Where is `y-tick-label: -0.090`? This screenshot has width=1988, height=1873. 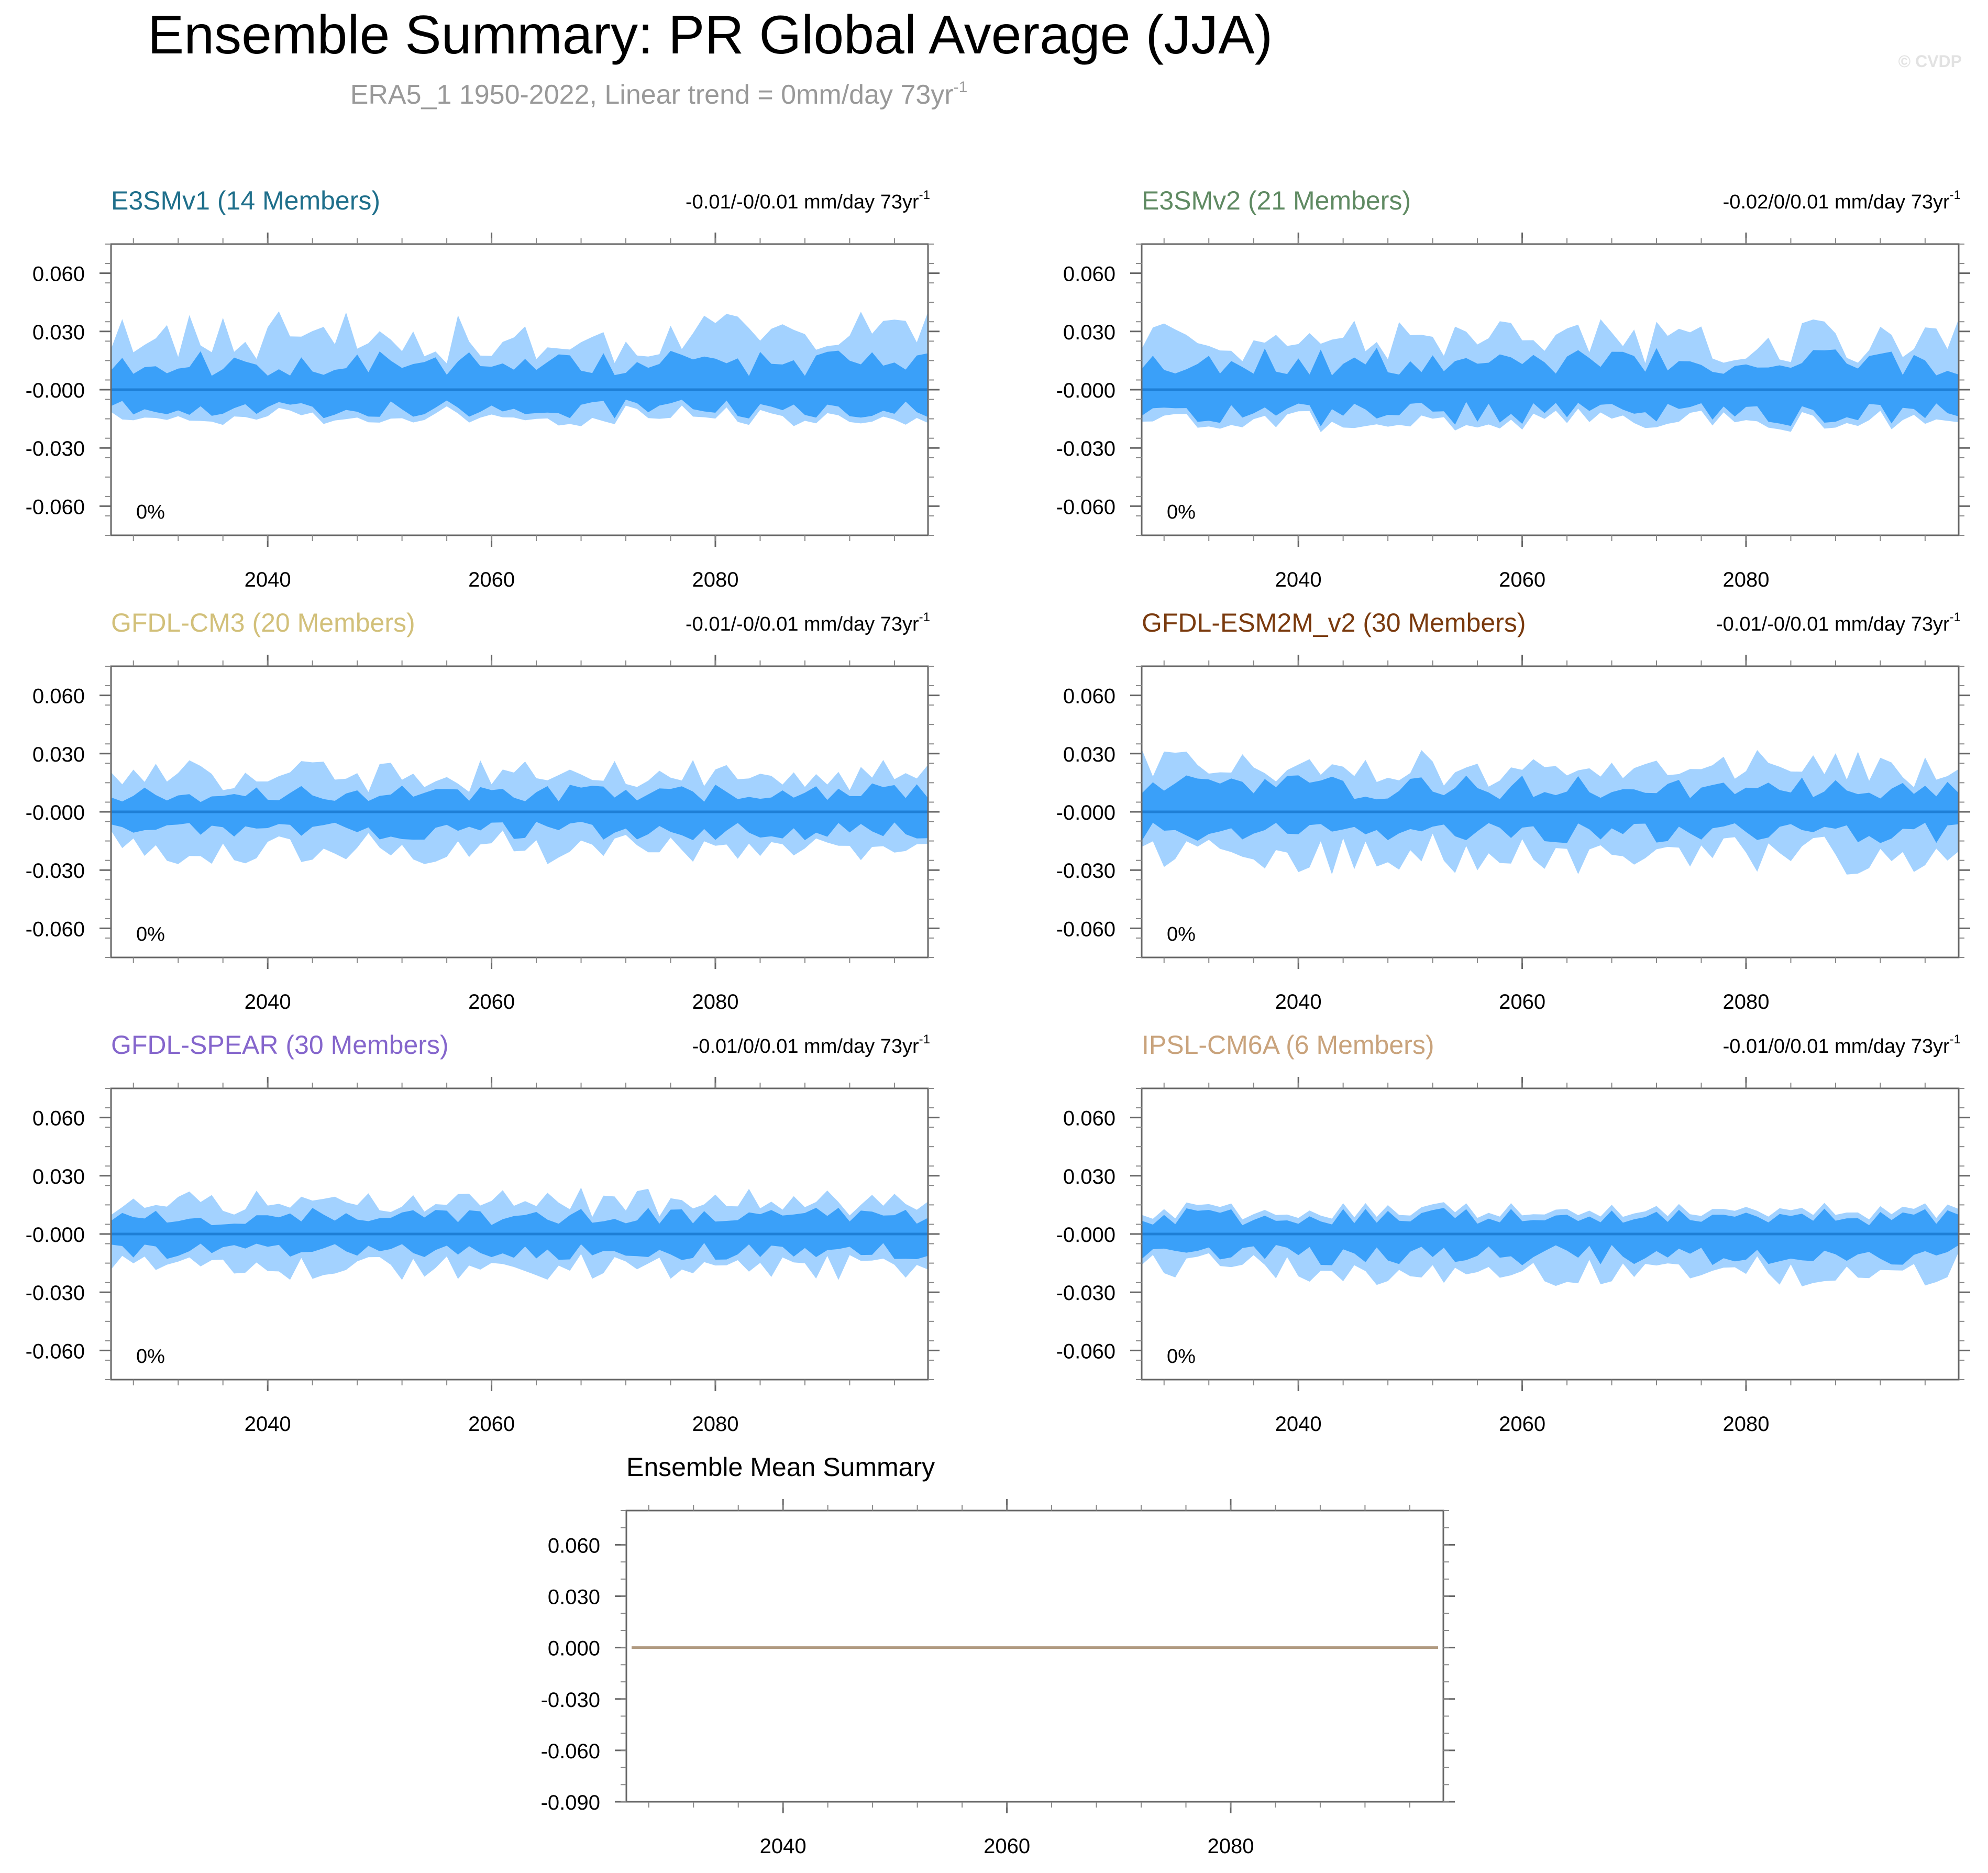 y-tick-label: -0.090 is located at coordinates (570, 1803).